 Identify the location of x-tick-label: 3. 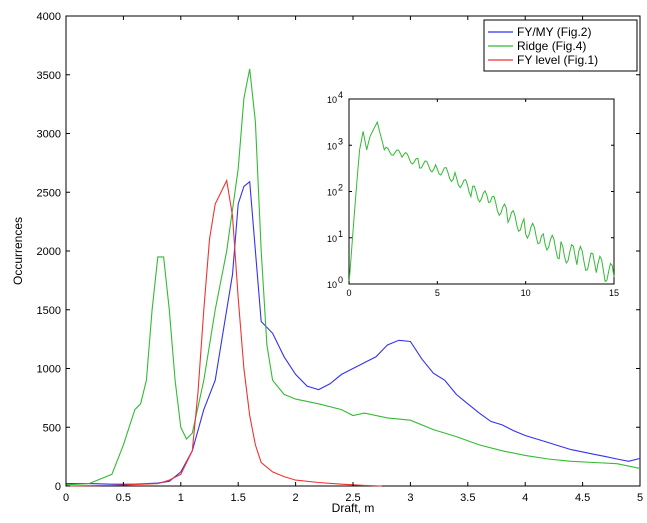
(410, 498).